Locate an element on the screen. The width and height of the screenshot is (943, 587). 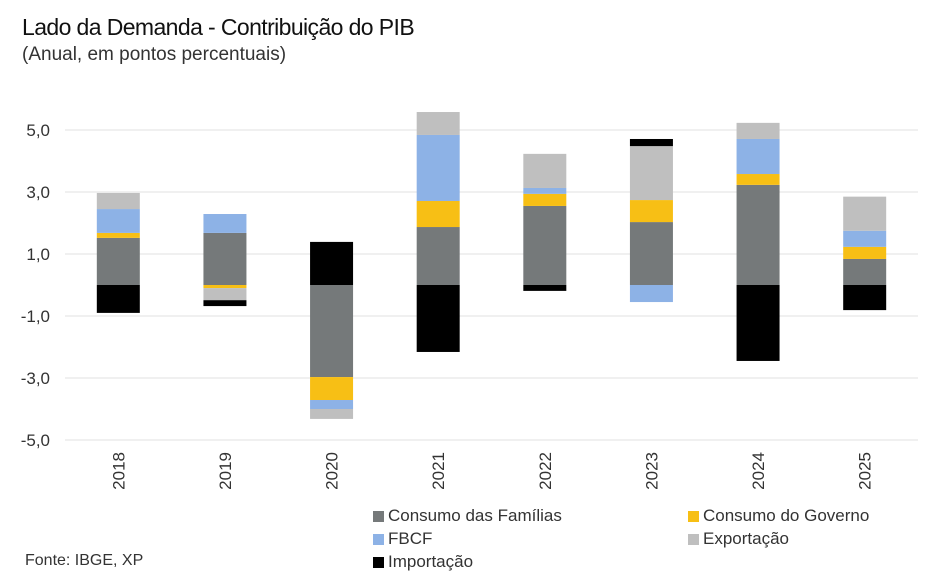
chart-subtitle: (Anual, em pontos percentuais) is located at coordinates (154, 54).